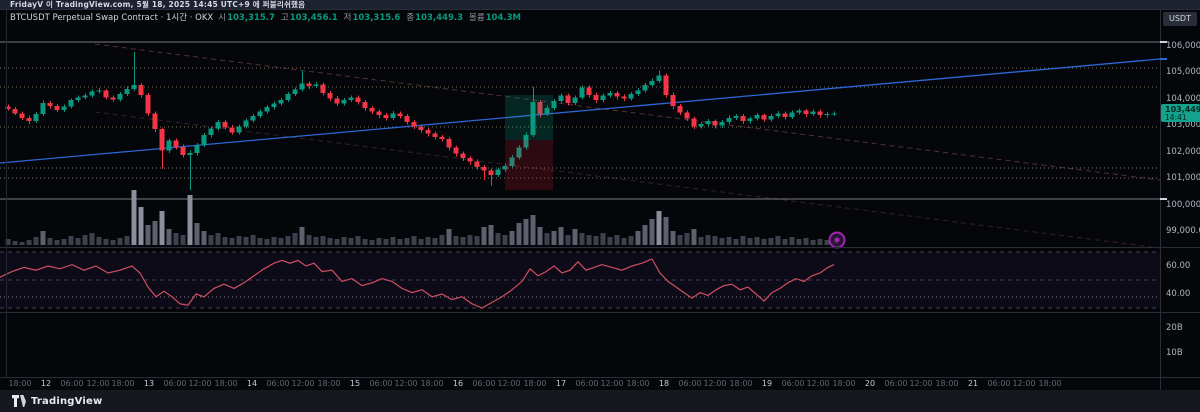 Image resolution: width=1200 pixels, height=412 pixels. Describe the element at coordinates (767, 383) in the screenshot. I see `time-tick-day: 19` at that location.